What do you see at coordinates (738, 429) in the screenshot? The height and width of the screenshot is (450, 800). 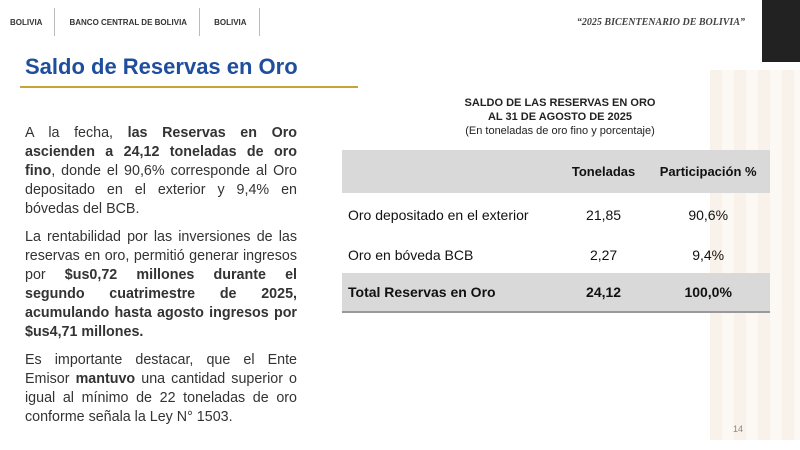 I see `page-number: 14` at bounding box center [738, 429].